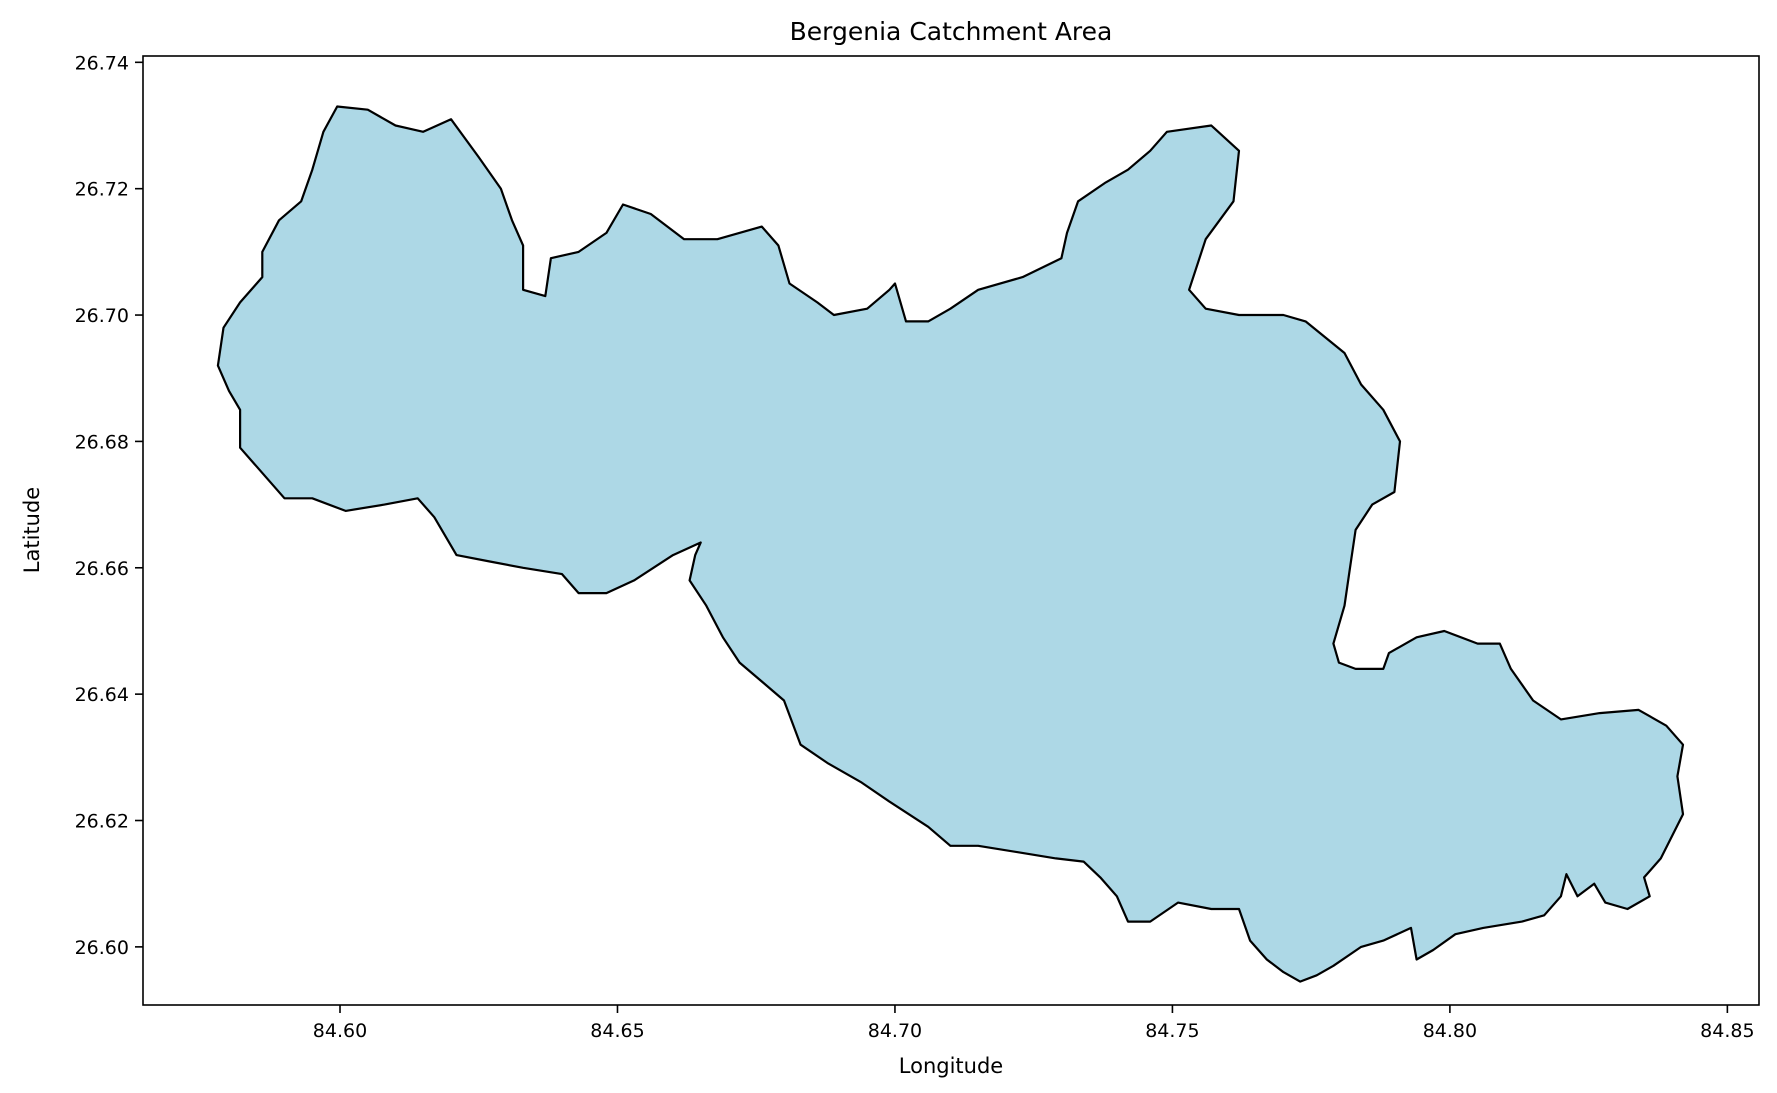  Describe the element at coordinates (102, 695) in the screenshot. I see `y-tick-label: 26.64` at that location.